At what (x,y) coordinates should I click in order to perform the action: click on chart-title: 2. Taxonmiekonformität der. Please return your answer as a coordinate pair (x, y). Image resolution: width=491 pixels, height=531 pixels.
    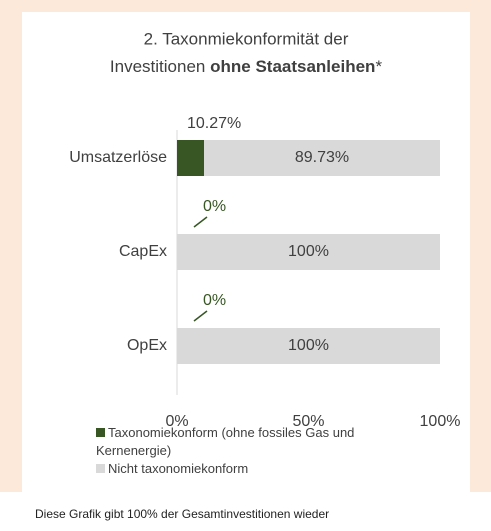
    Looking at the image, I should click on (246, 38).